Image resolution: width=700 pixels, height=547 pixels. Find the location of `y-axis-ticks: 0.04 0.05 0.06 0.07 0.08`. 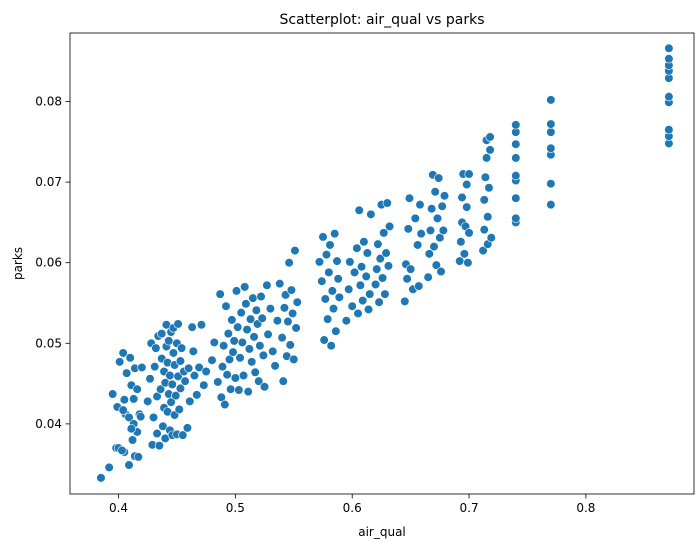

y-axis-ticks: 0.04 0.05 0.06 0.07 0.08 is located at coordinates (52, 263).